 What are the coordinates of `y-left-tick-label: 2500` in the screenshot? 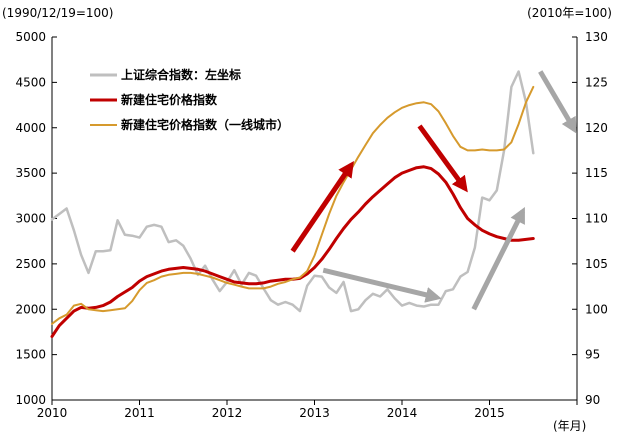 It's located at (30, 264).